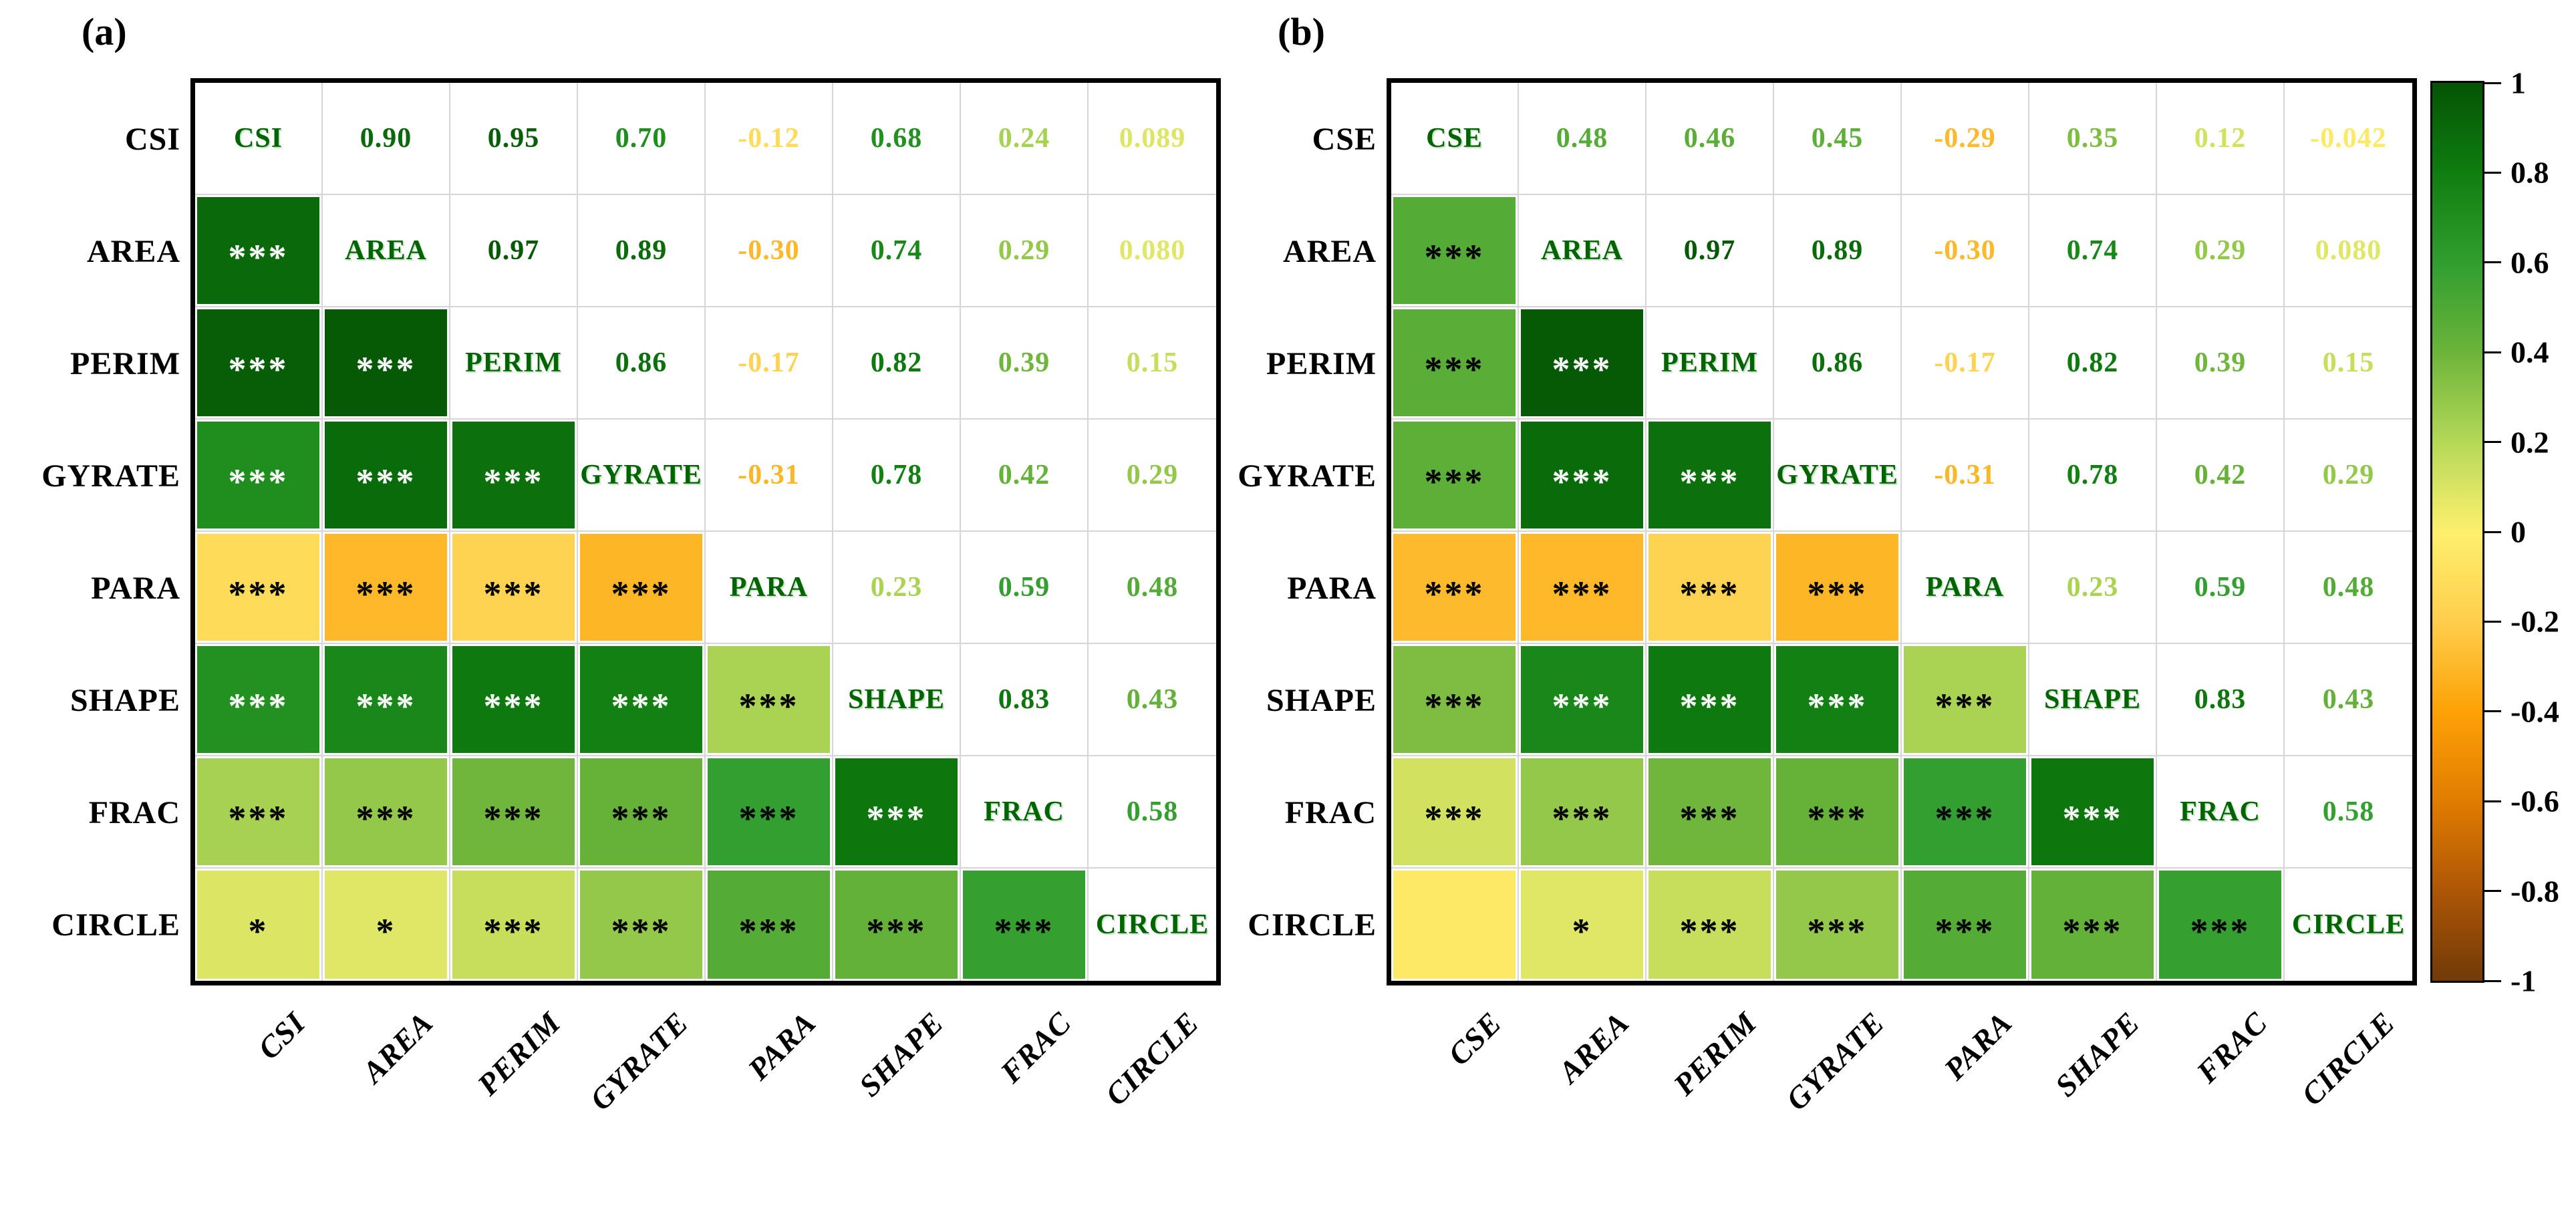  I want to click on matrix-cell-para-circle: 0.48, so click(2348, 588).